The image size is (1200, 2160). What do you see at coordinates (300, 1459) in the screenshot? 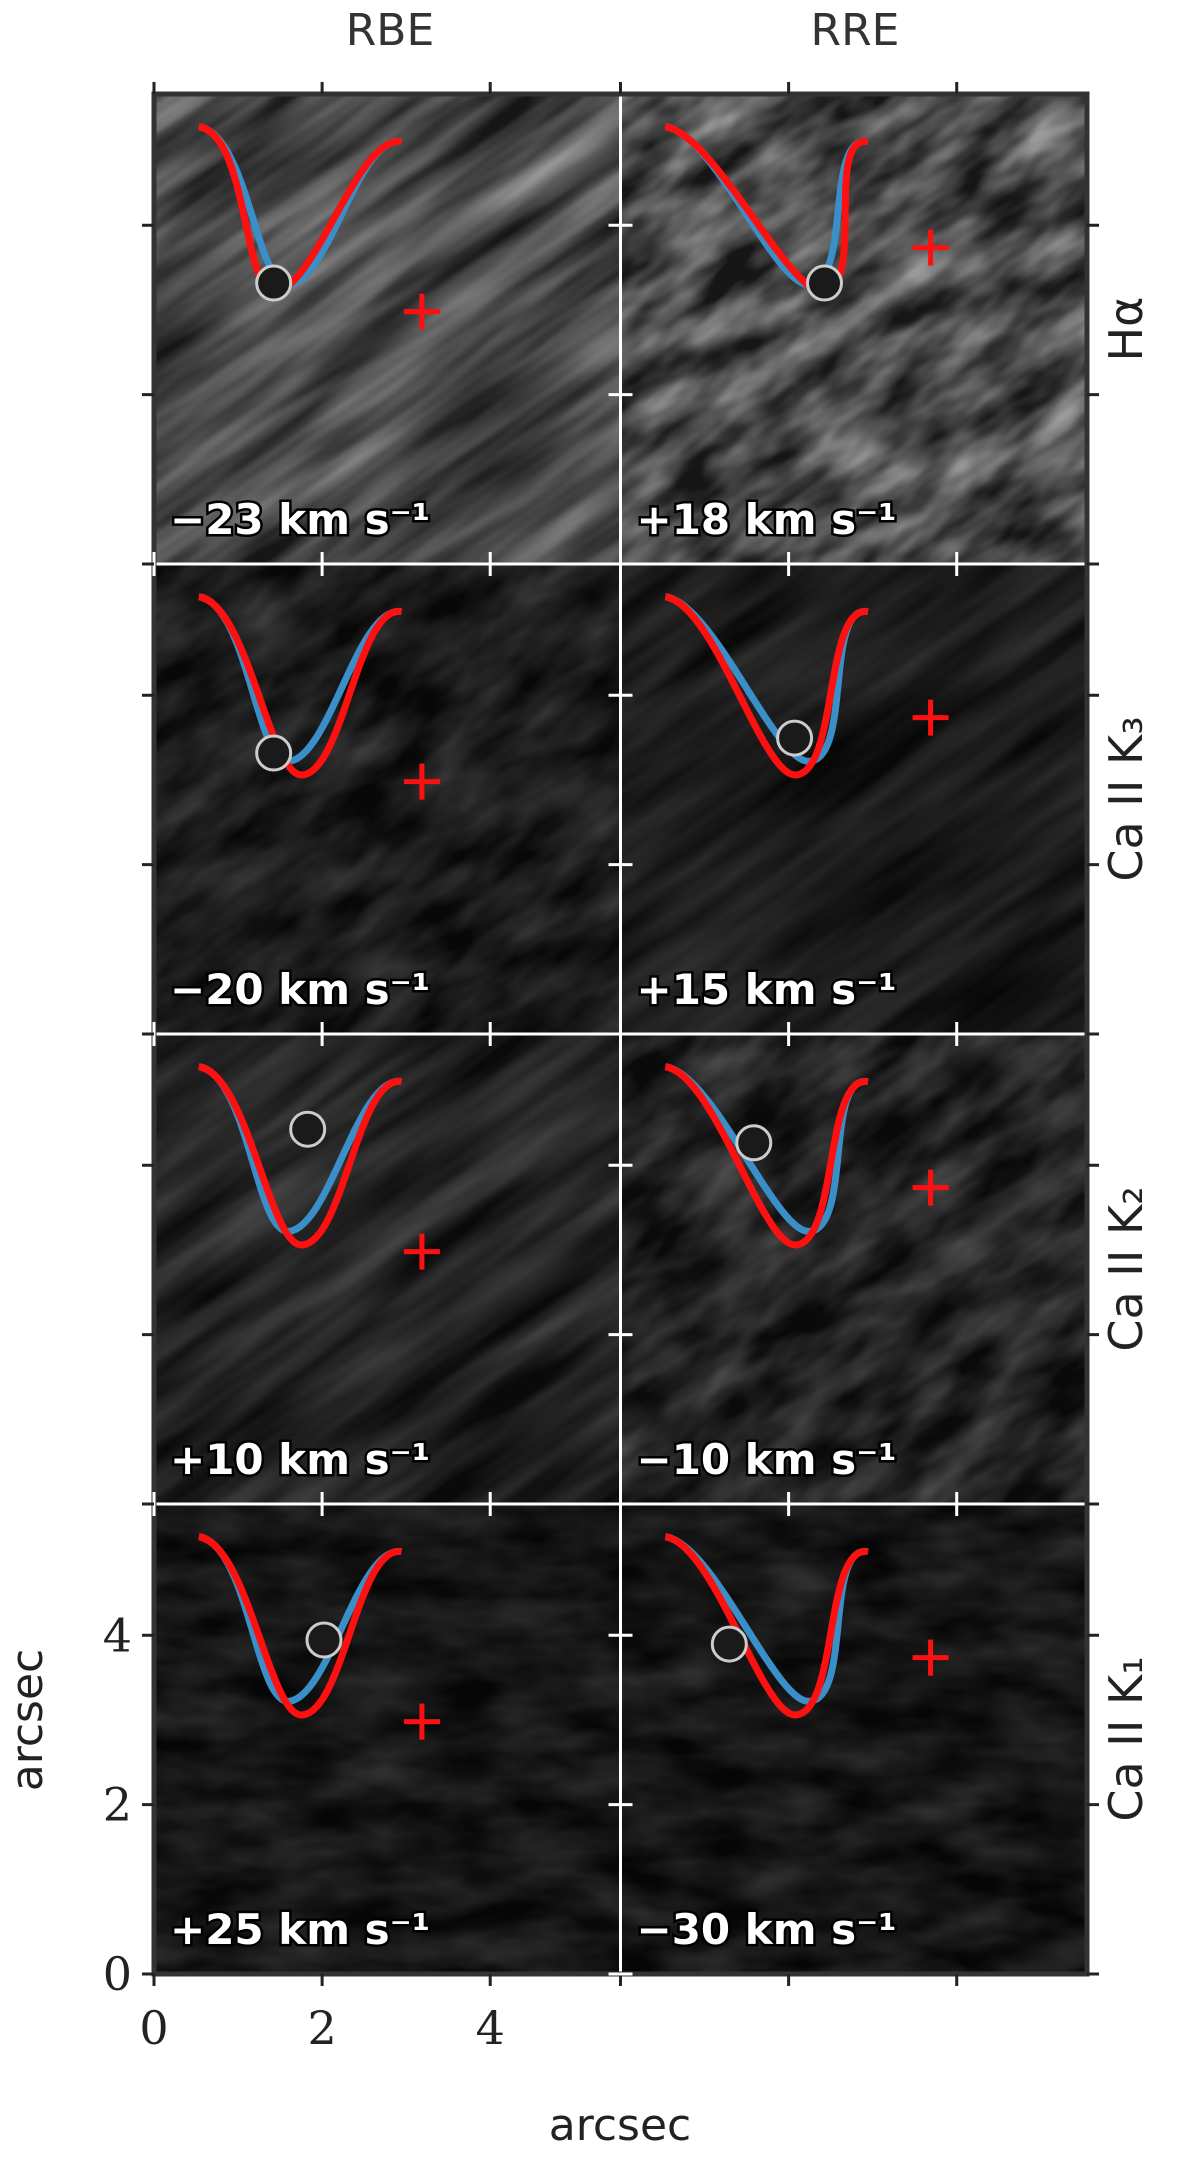
I see `velocity-label: +10 km s⁻¹` at bounding box center [300, 1459].